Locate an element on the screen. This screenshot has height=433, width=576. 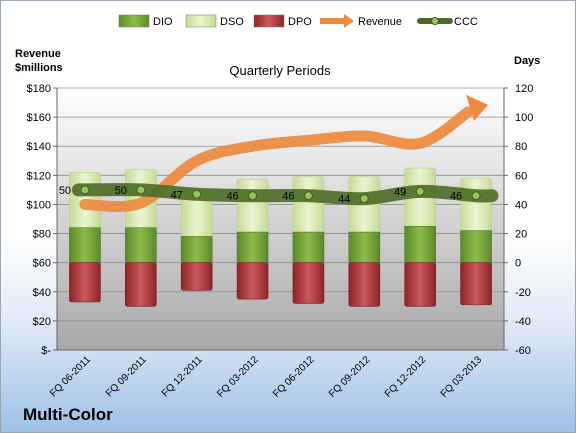
revenue-arrowhead is located at coordinates (477, 107).